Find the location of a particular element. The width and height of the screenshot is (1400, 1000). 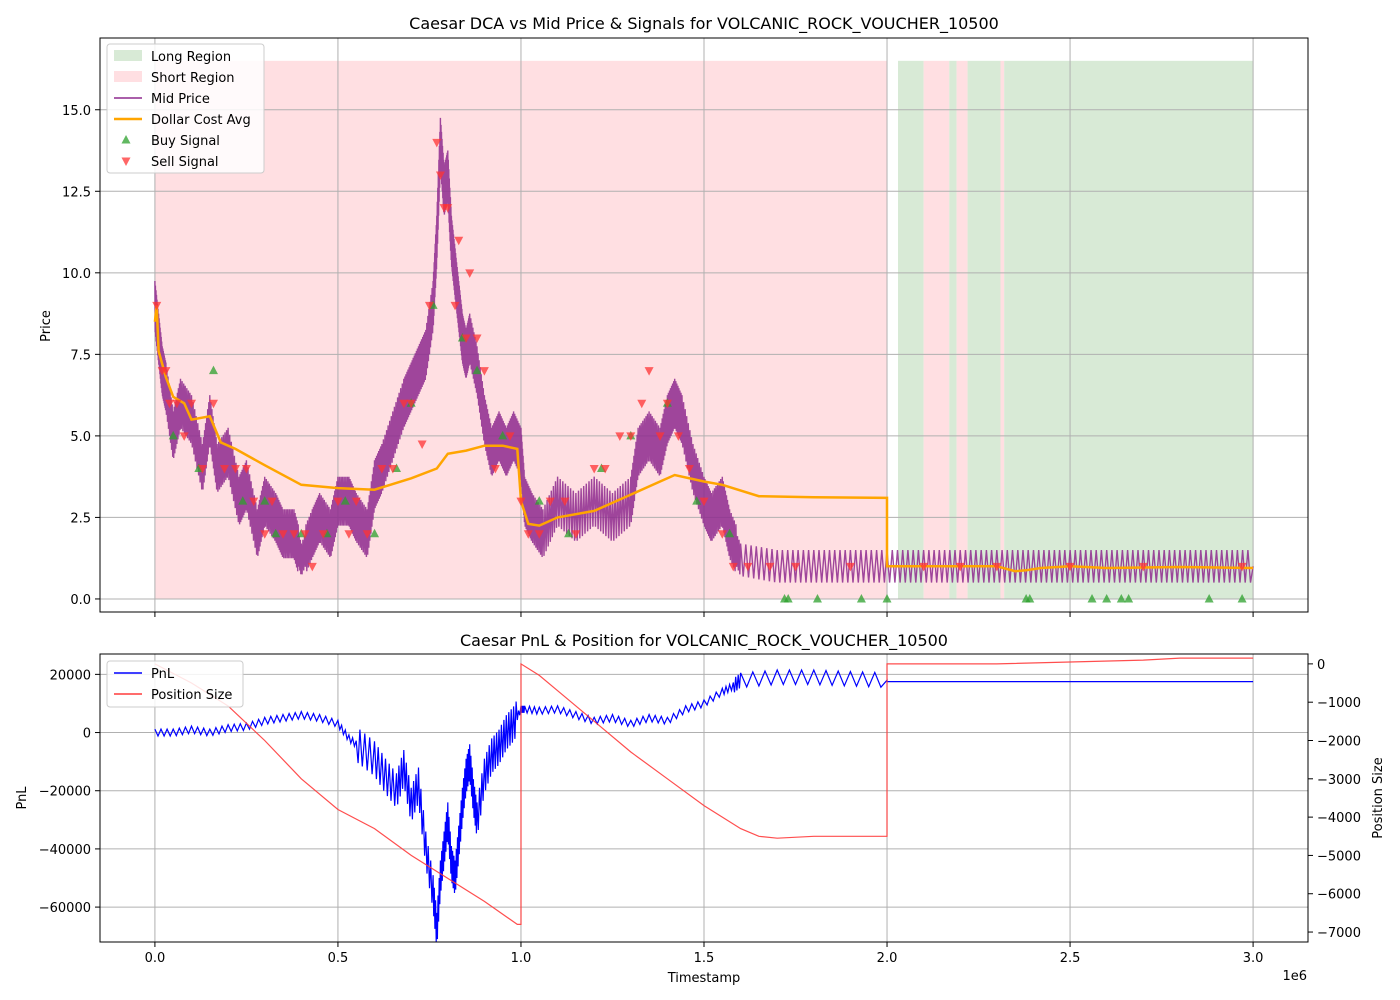

x-tick-label: 0.0 is located at coordinates (155, 958).